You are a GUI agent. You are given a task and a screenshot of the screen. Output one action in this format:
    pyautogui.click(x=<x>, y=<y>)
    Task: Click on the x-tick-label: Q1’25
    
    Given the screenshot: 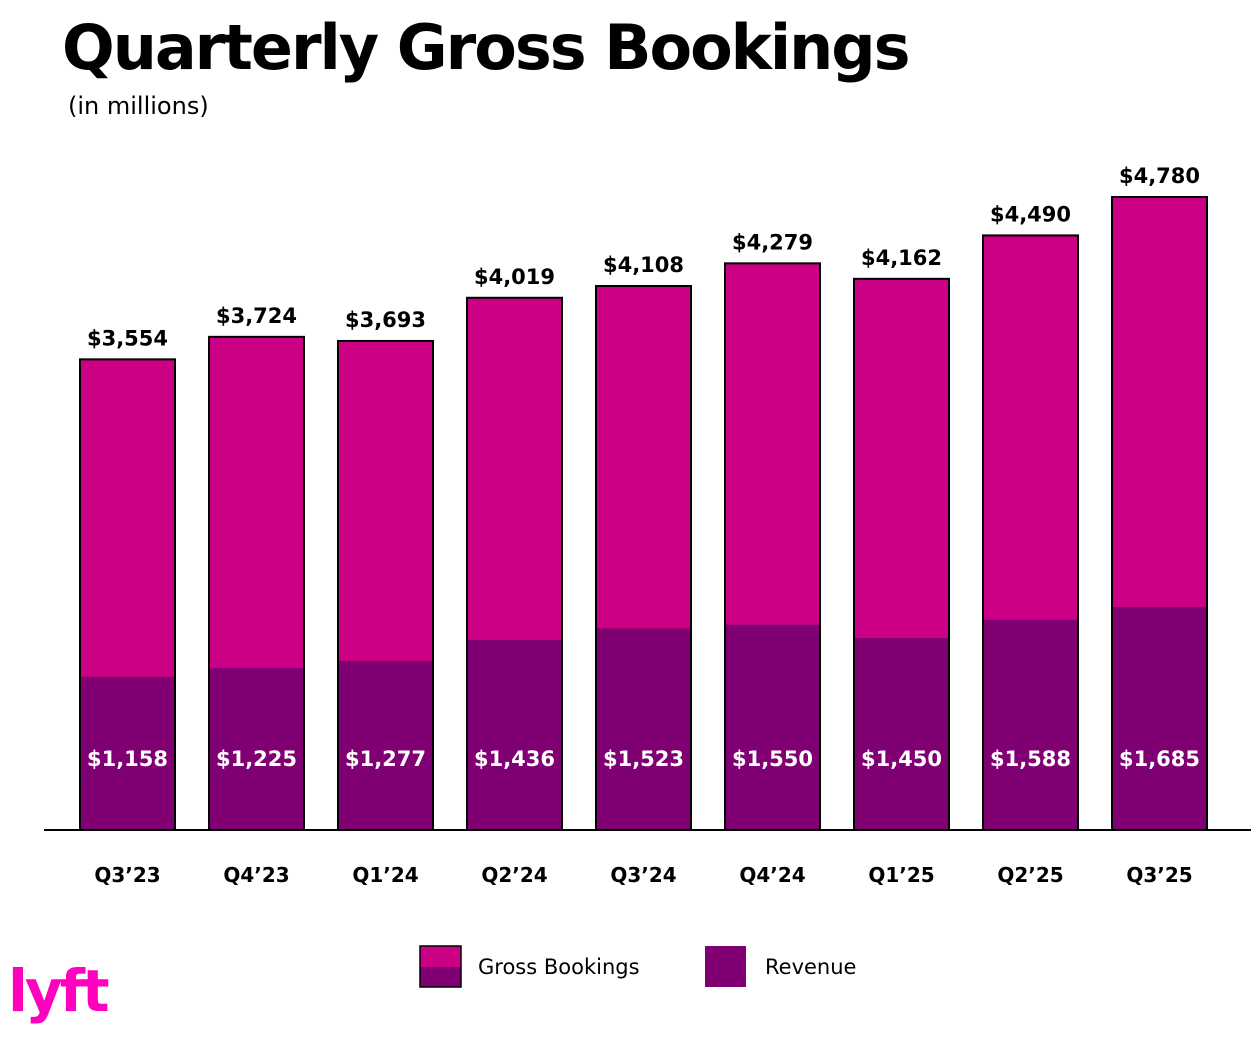 What is the action you would take?
    pyautogui.click(x=901, y=875)
    